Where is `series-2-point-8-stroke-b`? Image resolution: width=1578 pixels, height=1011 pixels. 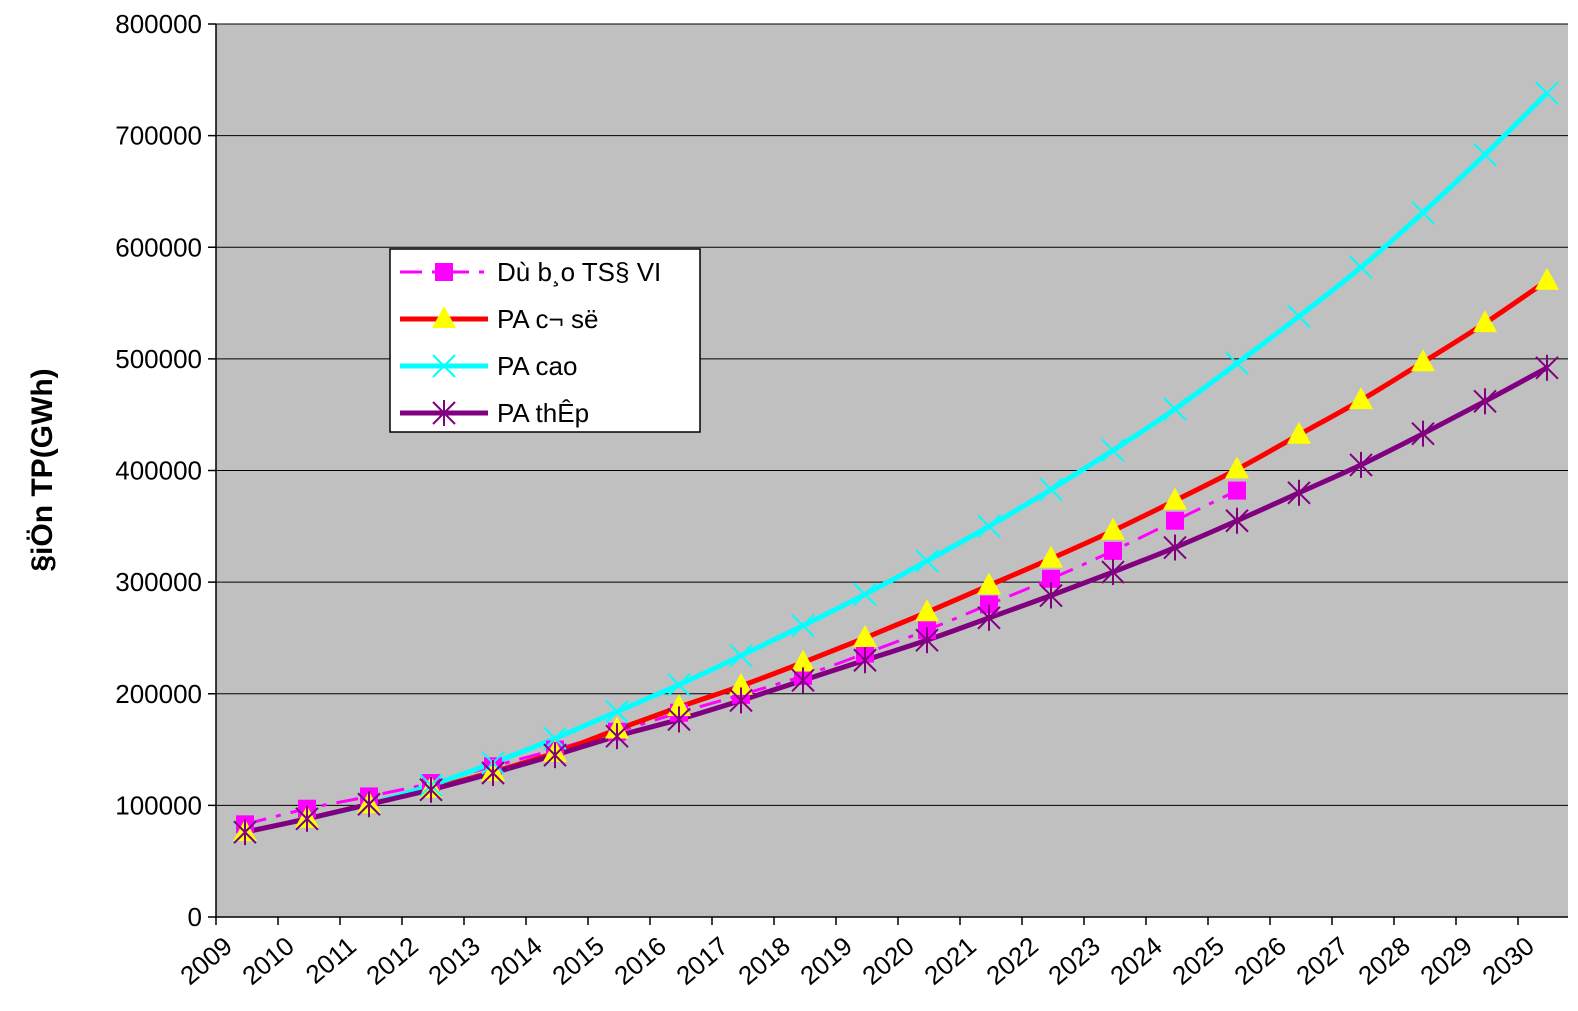
series-2-point-8-stroke-b is located at coordinates (741, 656).